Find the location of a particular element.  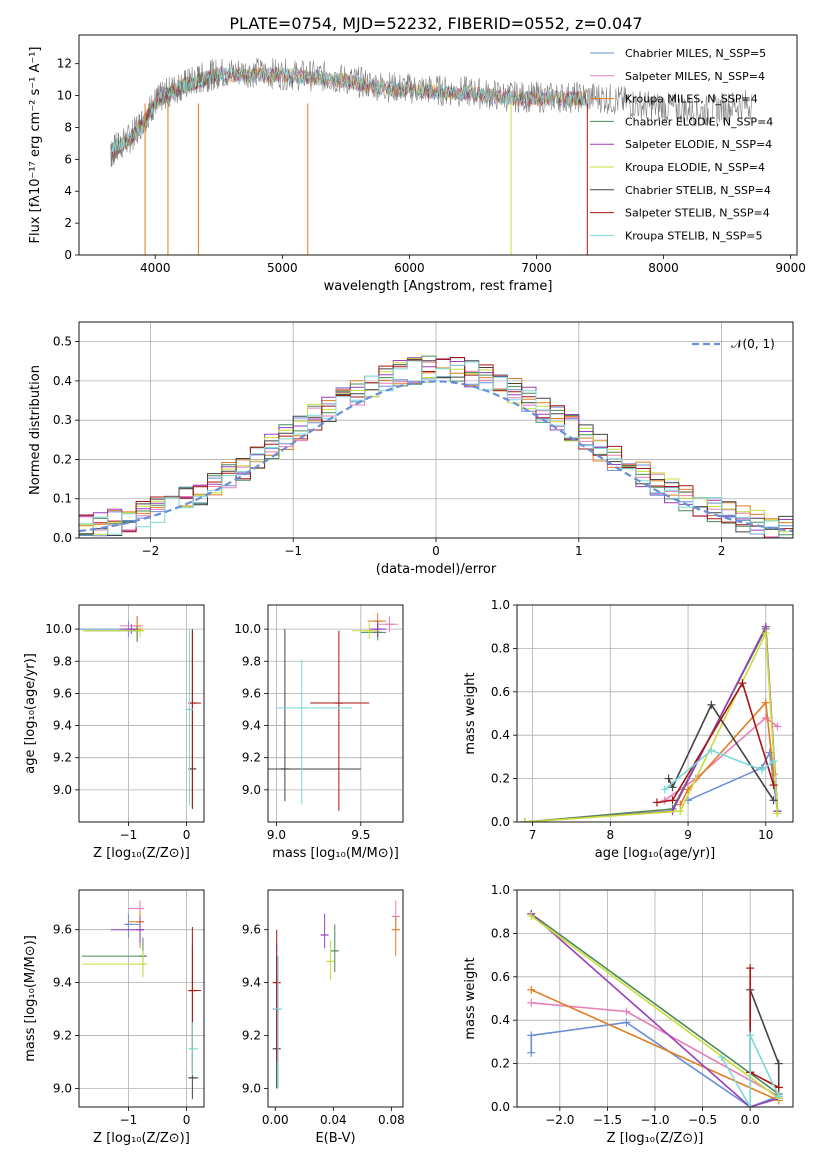

x-tick-label: 7000 is located at coordinates (536, 268).